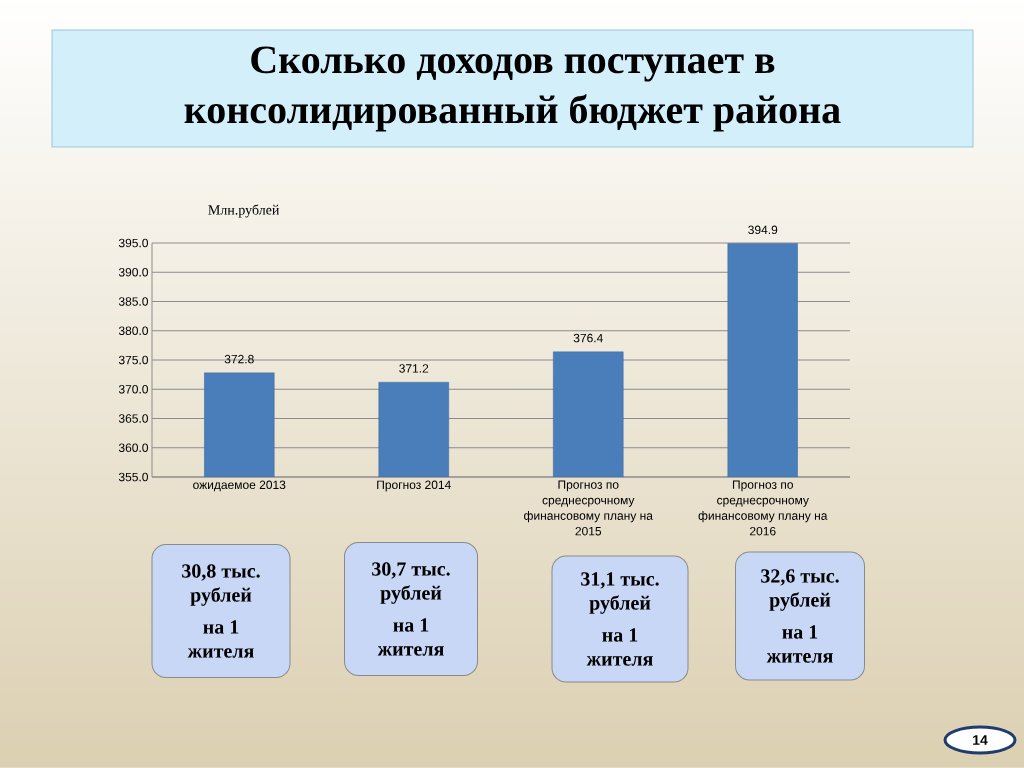 The height and width of the screenshot is (768, 1024). I want to click on data-label: 371.2, so click(414, 368).